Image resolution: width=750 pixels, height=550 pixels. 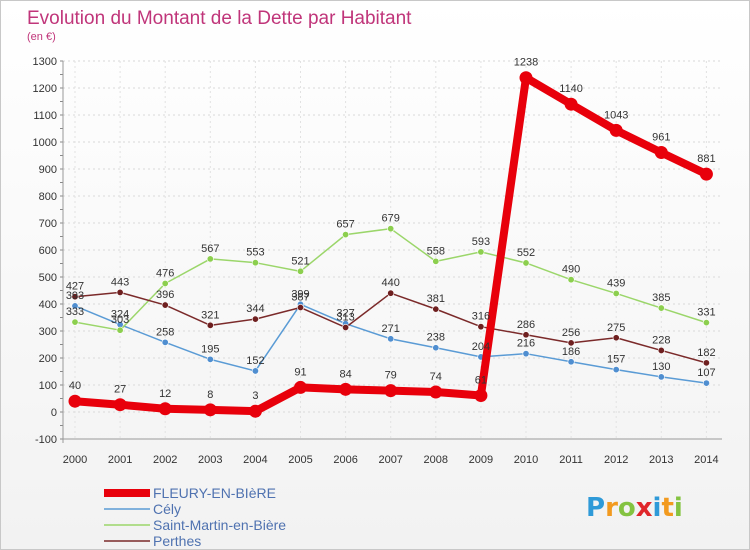 I want to click on y-tick-label: 300, so click(x=48, y=332).